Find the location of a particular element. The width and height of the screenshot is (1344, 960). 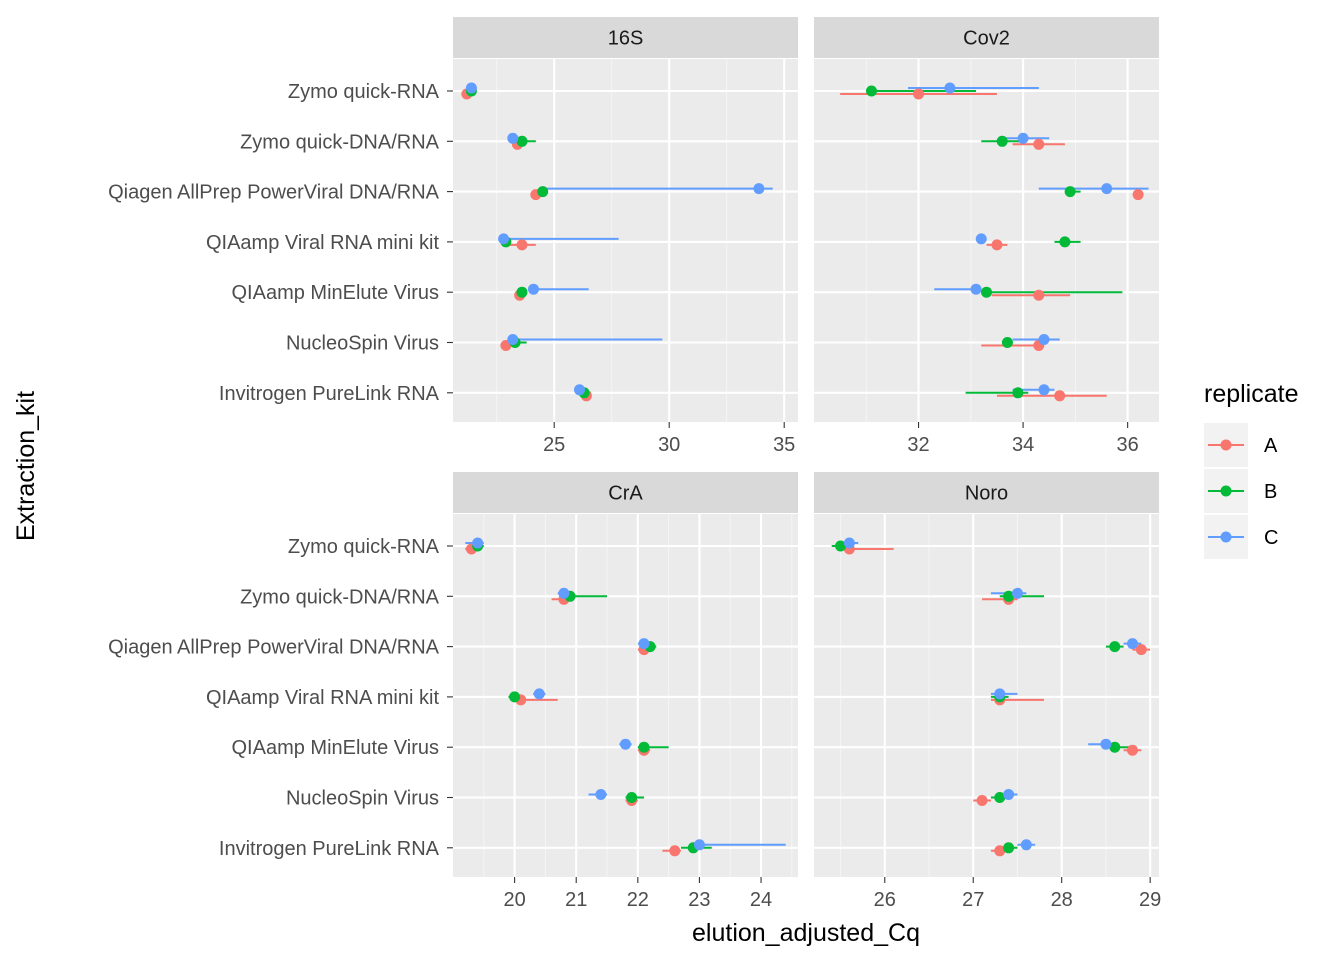

facet-strip-title: 16S is located at coordinates (626, 39).